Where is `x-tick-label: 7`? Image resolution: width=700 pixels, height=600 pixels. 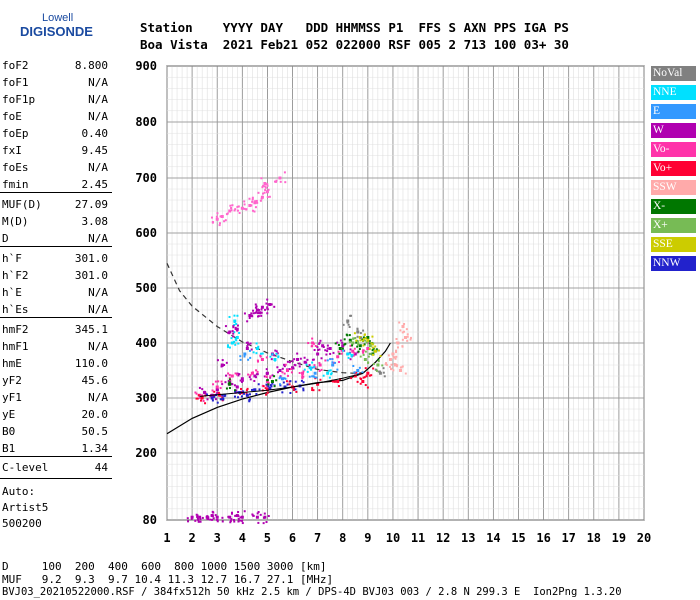 x-tick-label: 7 is located at coordinates (317, 538).